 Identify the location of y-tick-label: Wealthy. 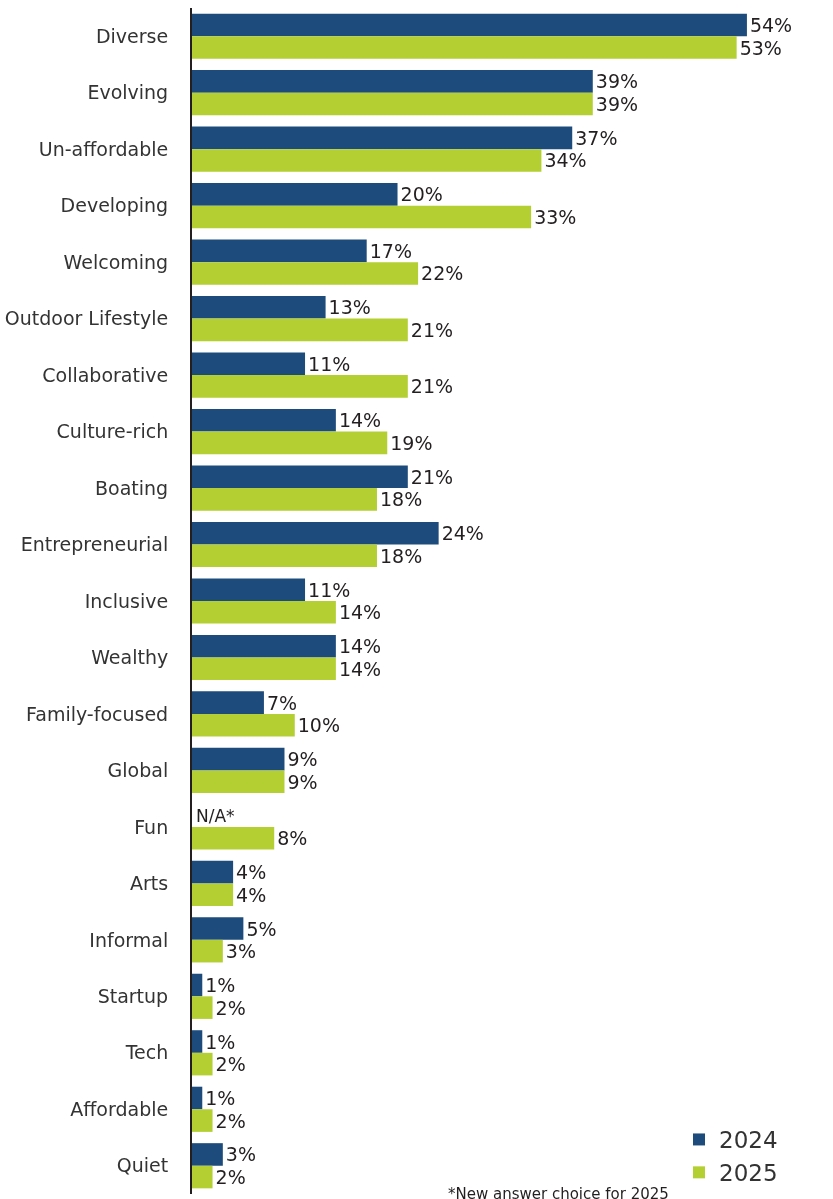
(130, 657).